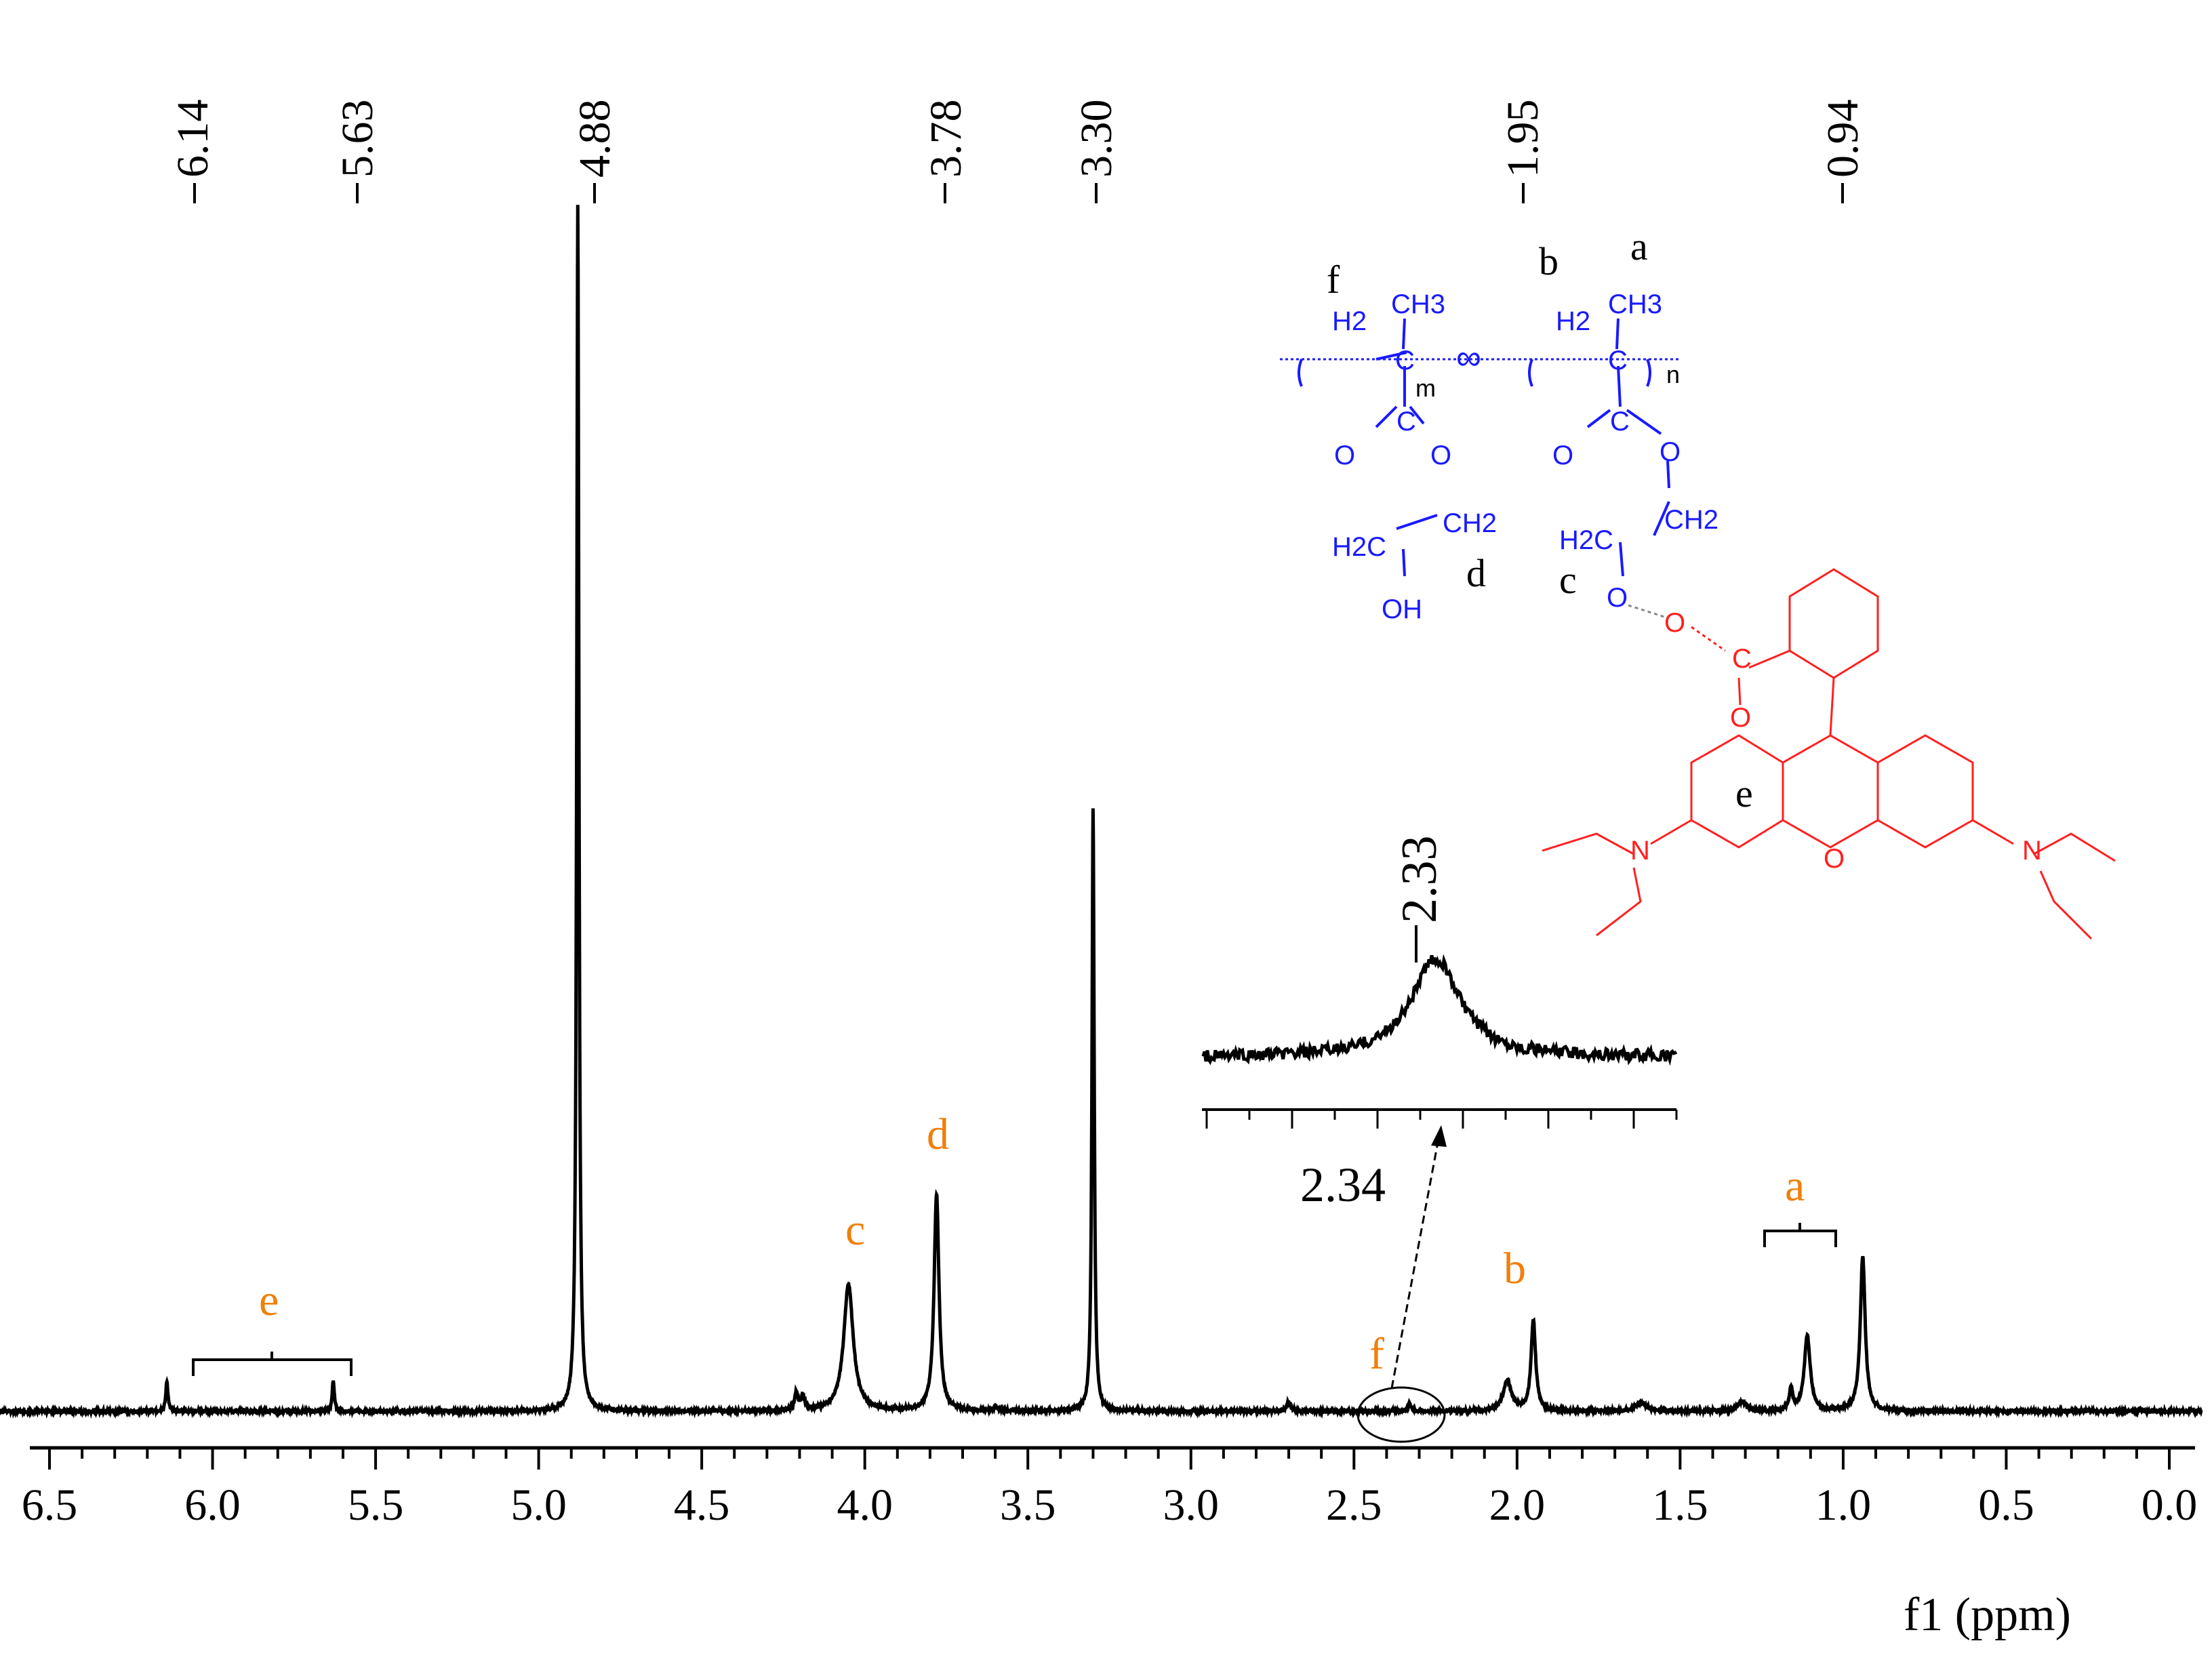 Image resolution: width=2212 pixels, height=1660 pixels. I want to click on x-tick-label: 6.5, so click(50, 1505).